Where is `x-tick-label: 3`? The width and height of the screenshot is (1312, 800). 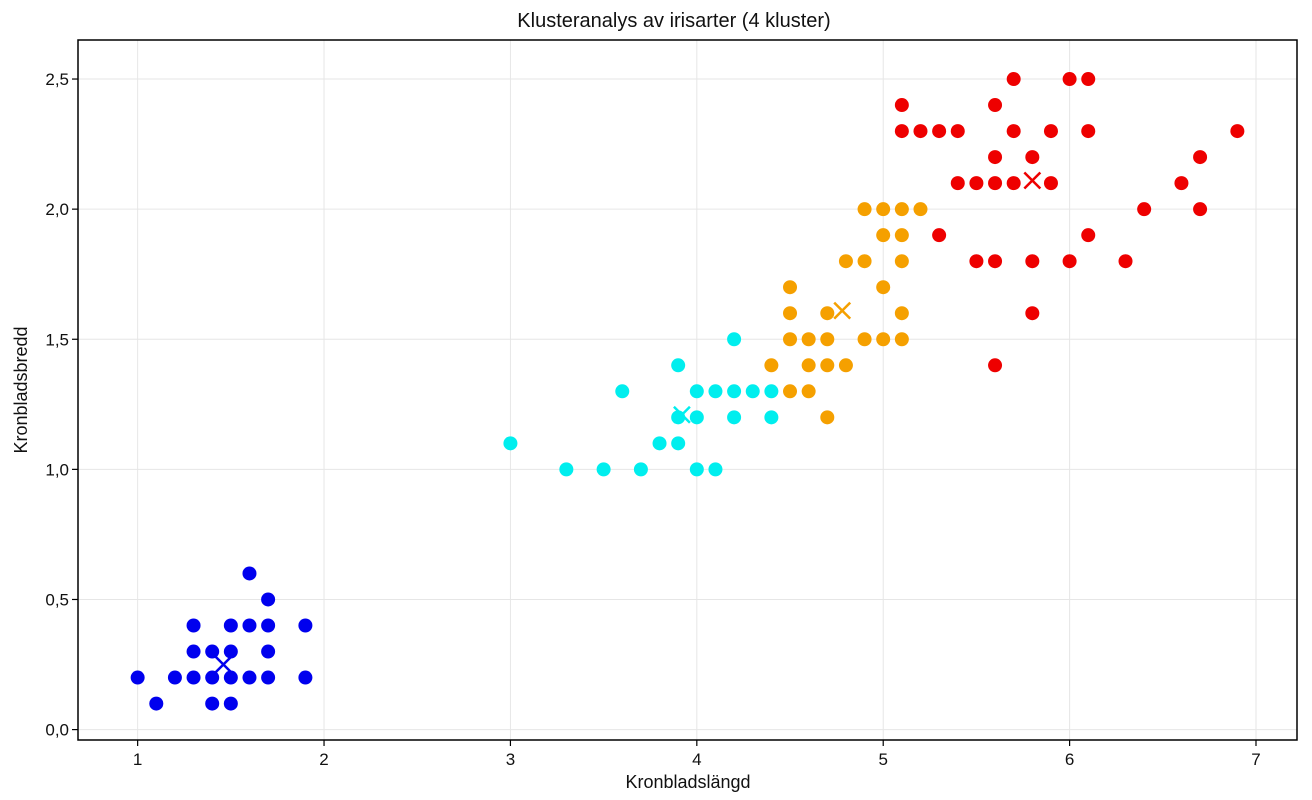 x-tick-label: 3 is located at coordinates (510, 759).